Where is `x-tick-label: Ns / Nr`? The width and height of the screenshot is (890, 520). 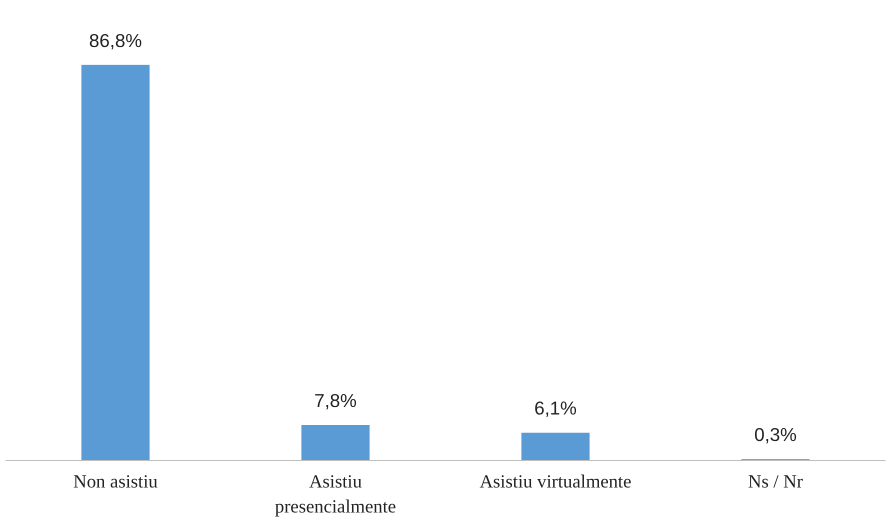 x-tick-label: Ns / Nr is located at coordinates (776, 482).